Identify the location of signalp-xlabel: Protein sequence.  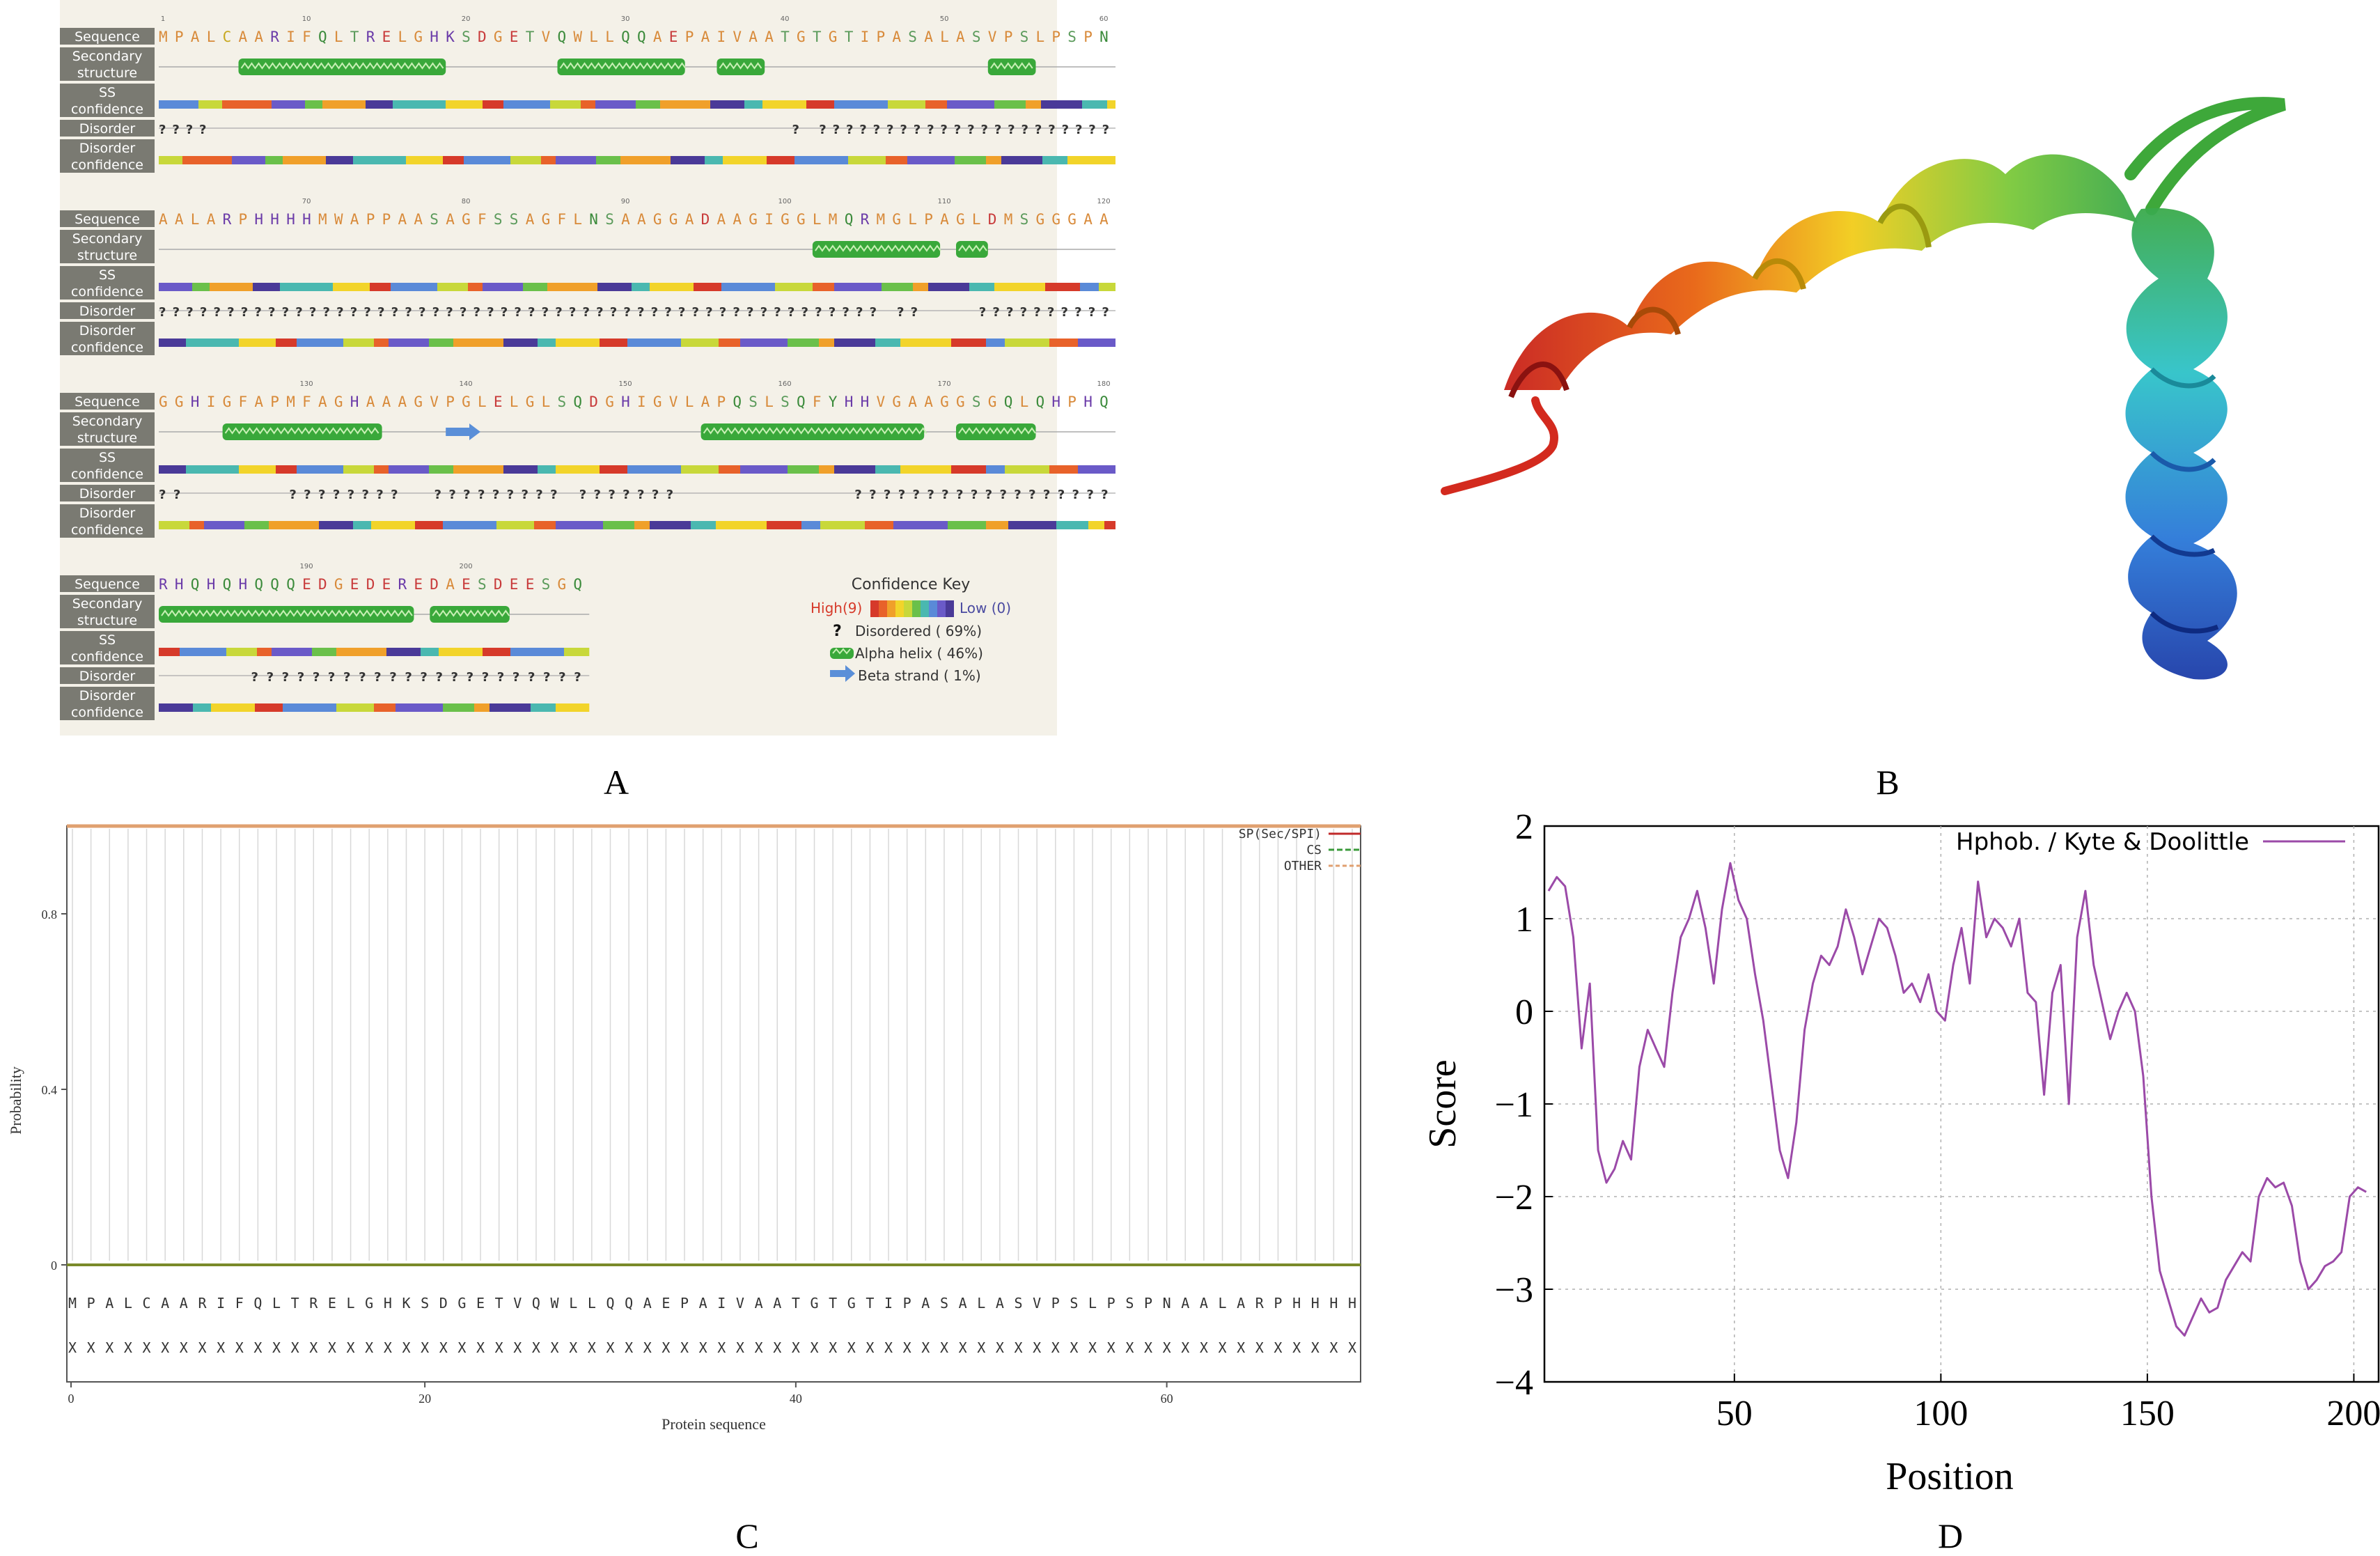
(713, 1424).